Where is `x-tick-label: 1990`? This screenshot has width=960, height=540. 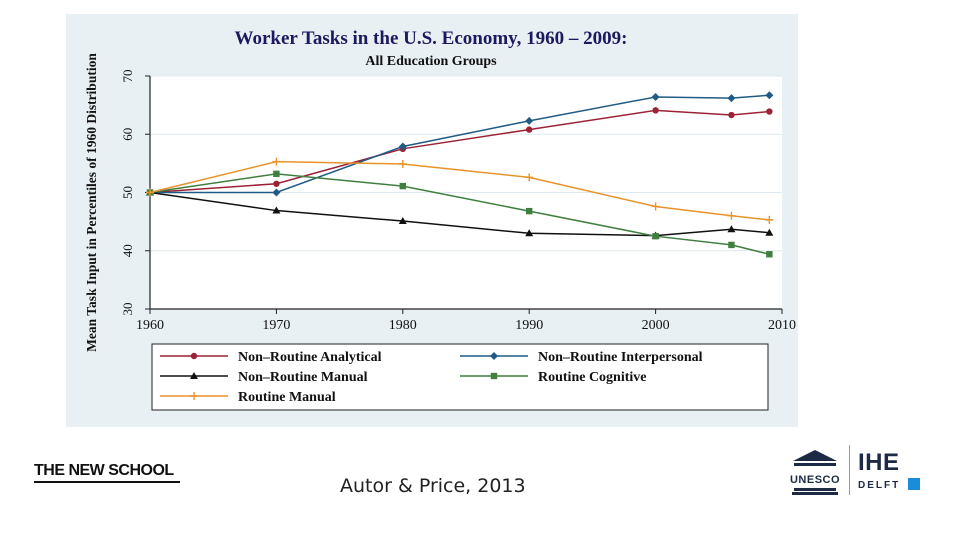
x-tick-label: 1990 is located at coordinates (529, 325).